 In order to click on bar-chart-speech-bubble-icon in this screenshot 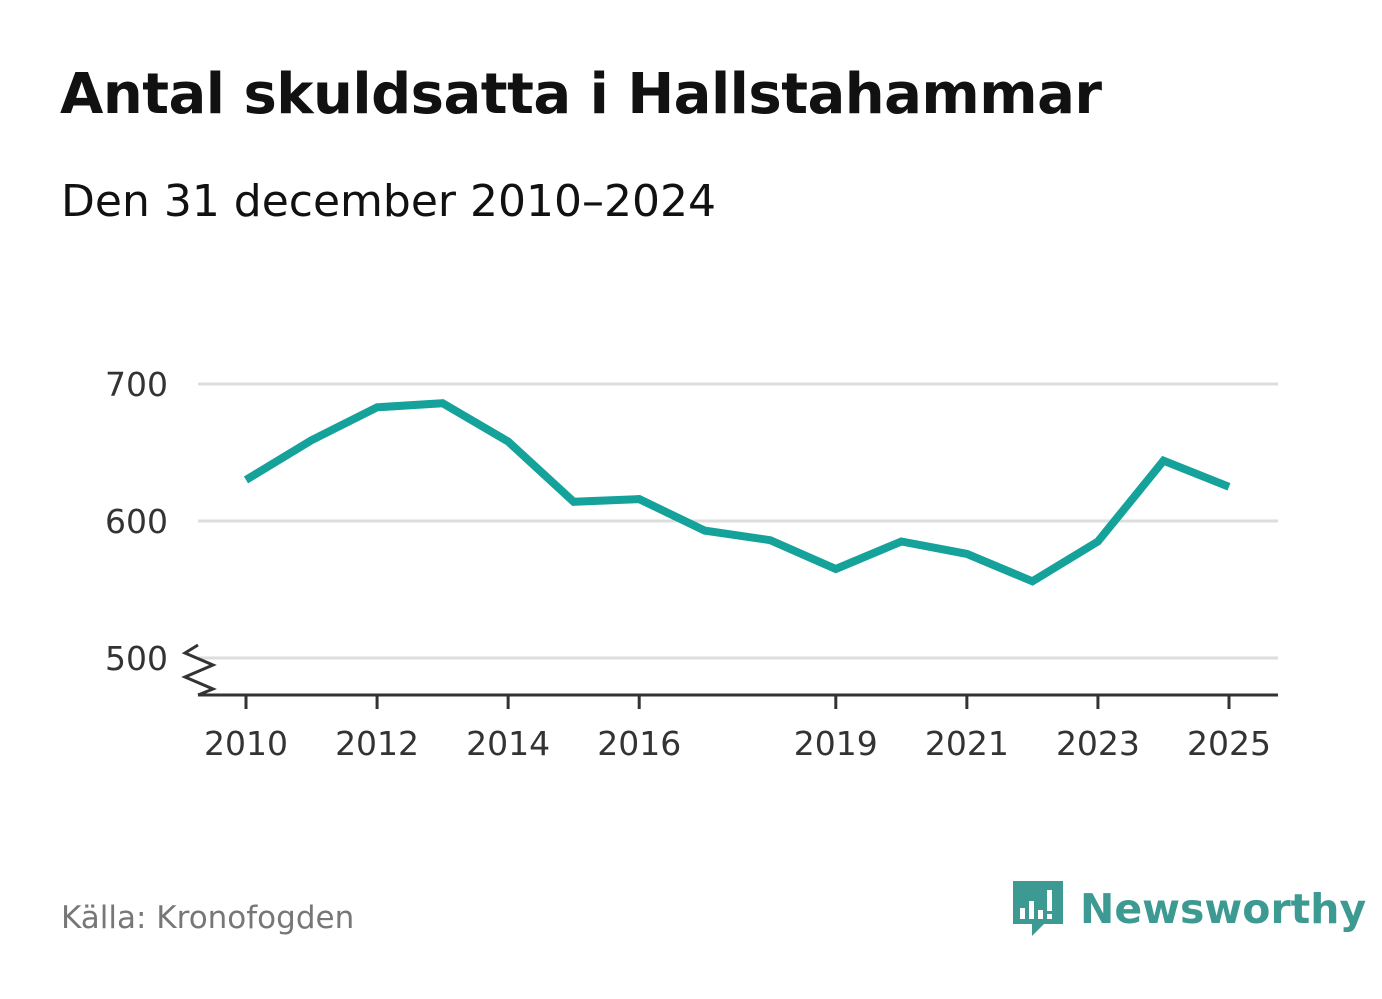, I will do `click(1038, 908)`.